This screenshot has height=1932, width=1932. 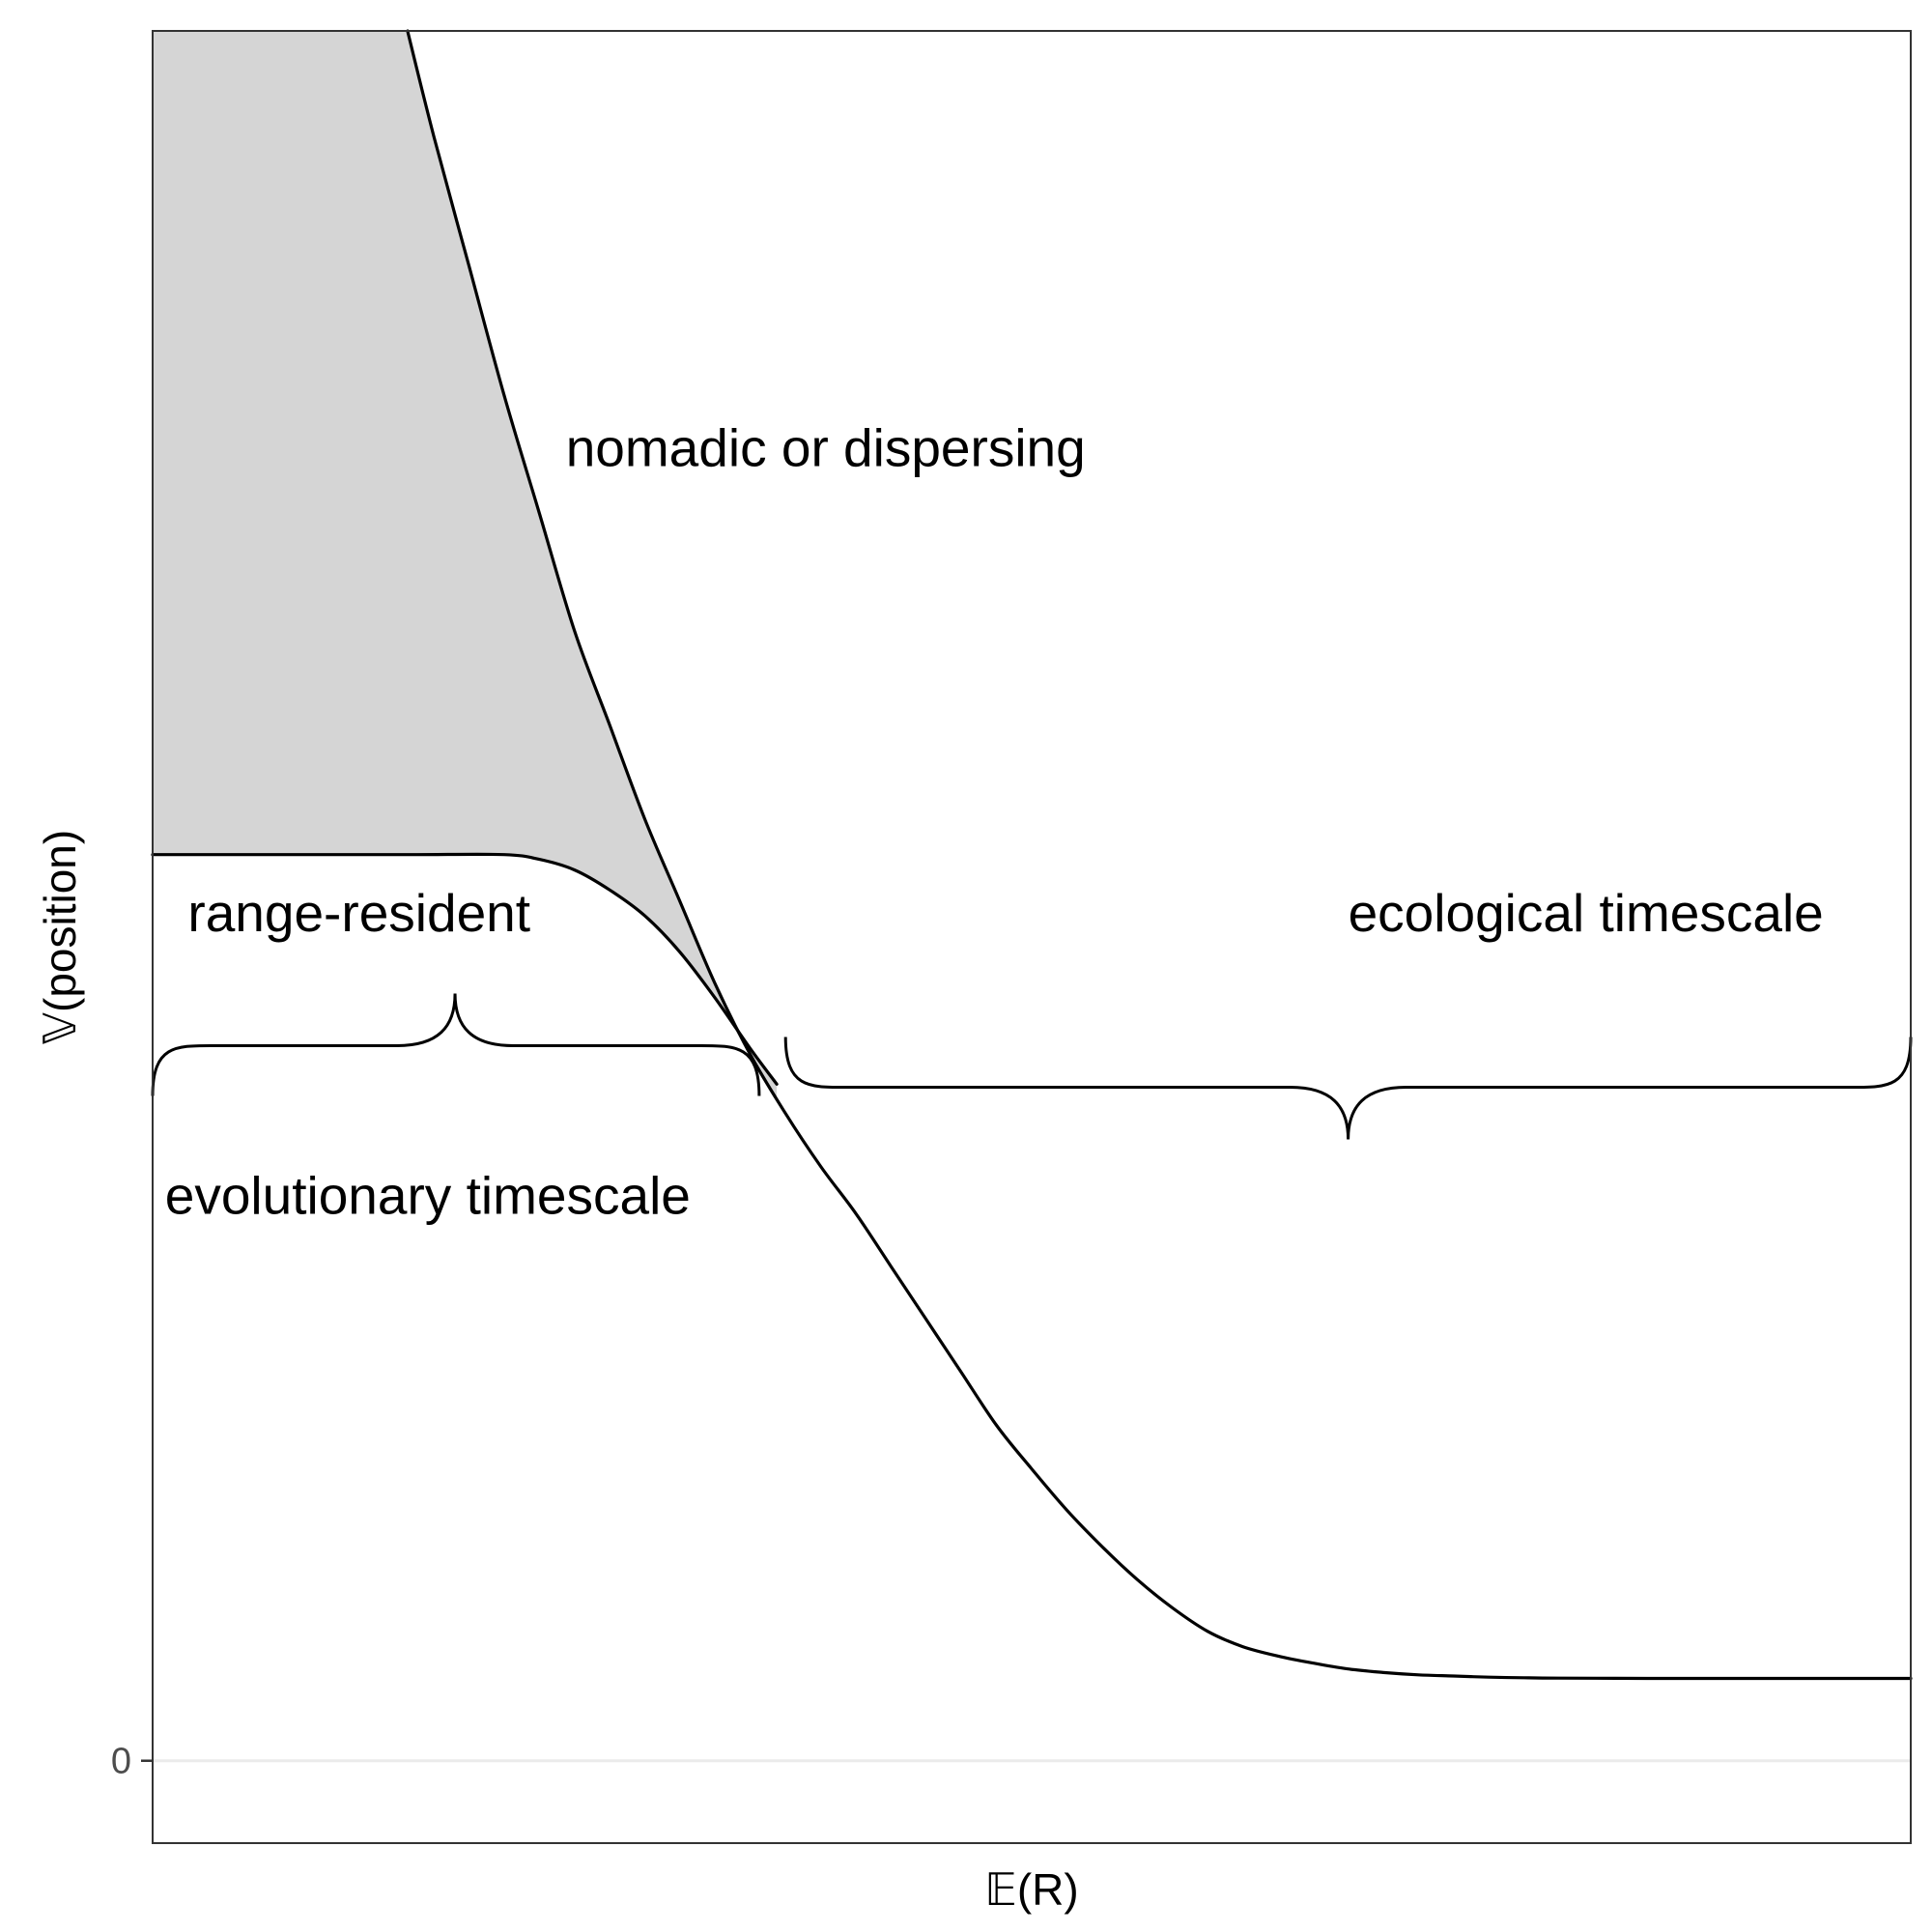 What do you see at coordinates (428, 1195) in the screenshot?
I see `annotation-evolutionary: evolutionary timescale` at bounding box center [428, 1195].